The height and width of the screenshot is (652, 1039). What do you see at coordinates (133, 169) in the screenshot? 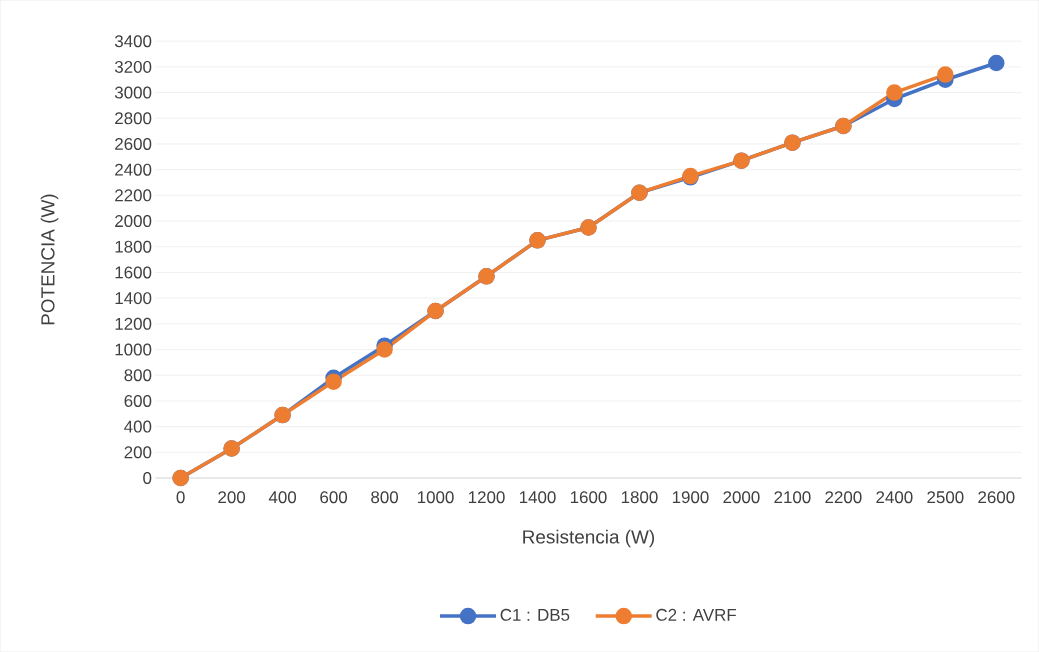
I see `y-tick-label: 2400` at bounding box center [133, 169].